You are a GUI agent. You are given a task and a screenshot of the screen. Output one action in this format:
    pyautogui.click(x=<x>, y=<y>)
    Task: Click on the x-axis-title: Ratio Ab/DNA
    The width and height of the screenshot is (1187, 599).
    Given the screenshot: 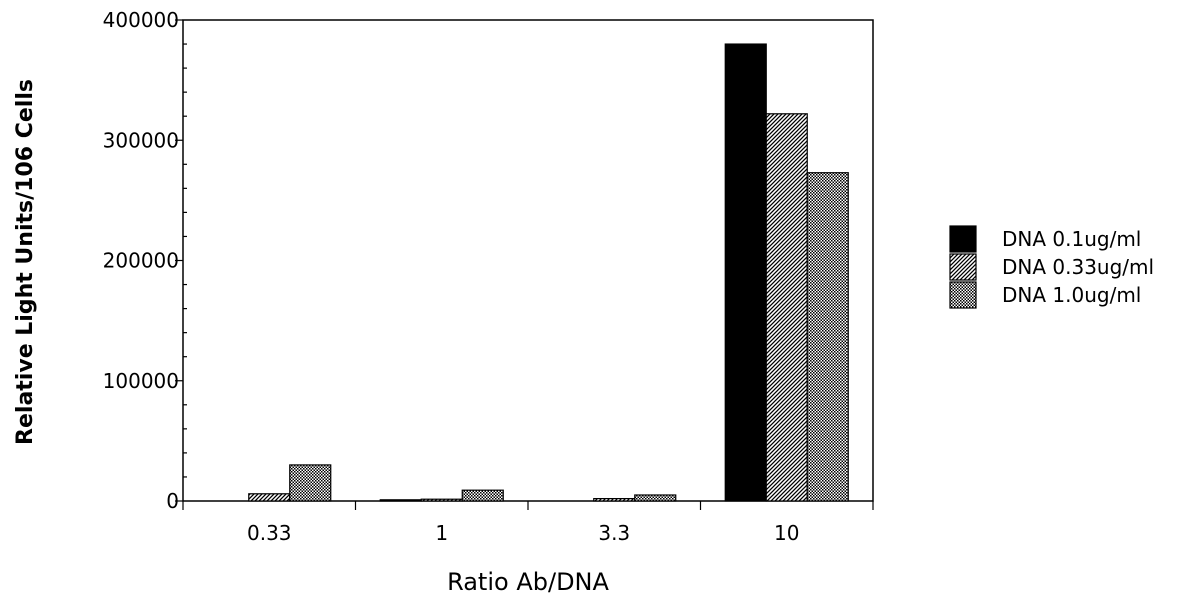 What is the action you would take?
    pyautogui.click(x=528, y=582)
    